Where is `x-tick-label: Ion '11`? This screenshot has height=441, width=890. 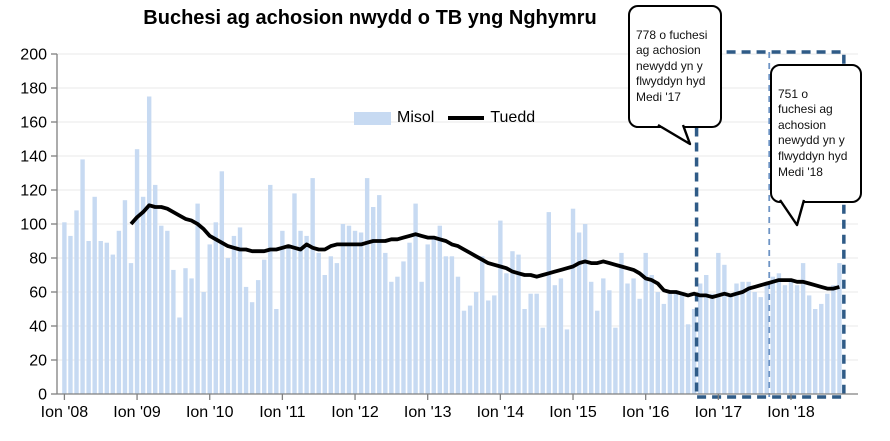 x-tick-label: Ion '11 is located at coordinates (282, 412).